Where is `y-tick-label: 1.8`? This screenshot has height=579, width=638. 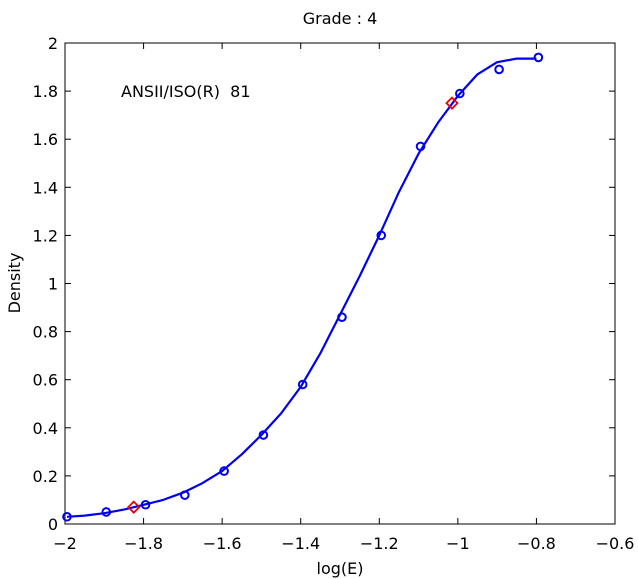
y-tick-label: 1.8 is located at coordinates (45, 91).